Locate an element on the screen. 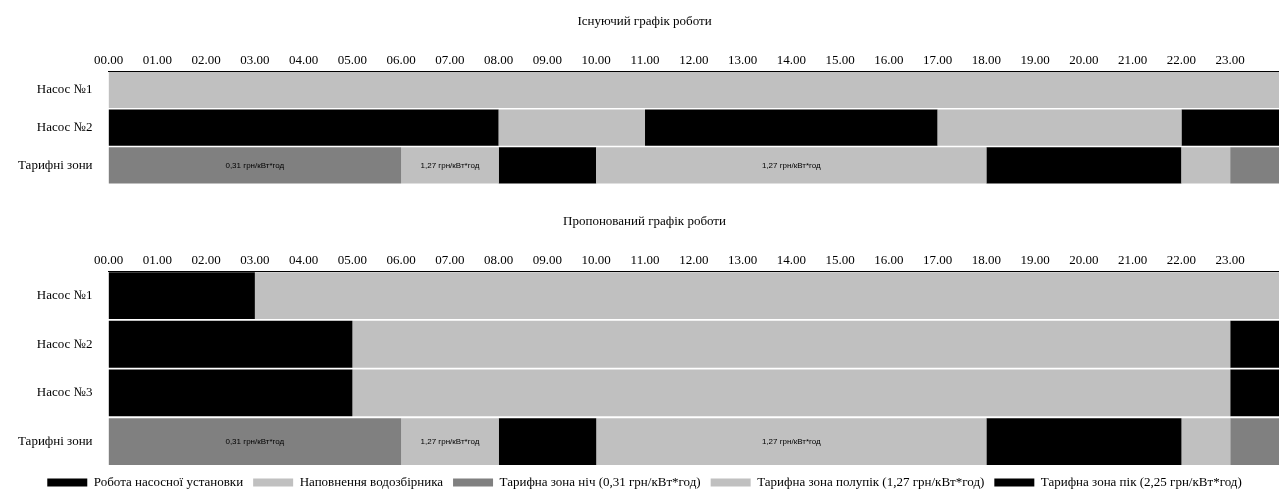  legend-label: Наповнення водозбірника is located at coordinates (371, 481).